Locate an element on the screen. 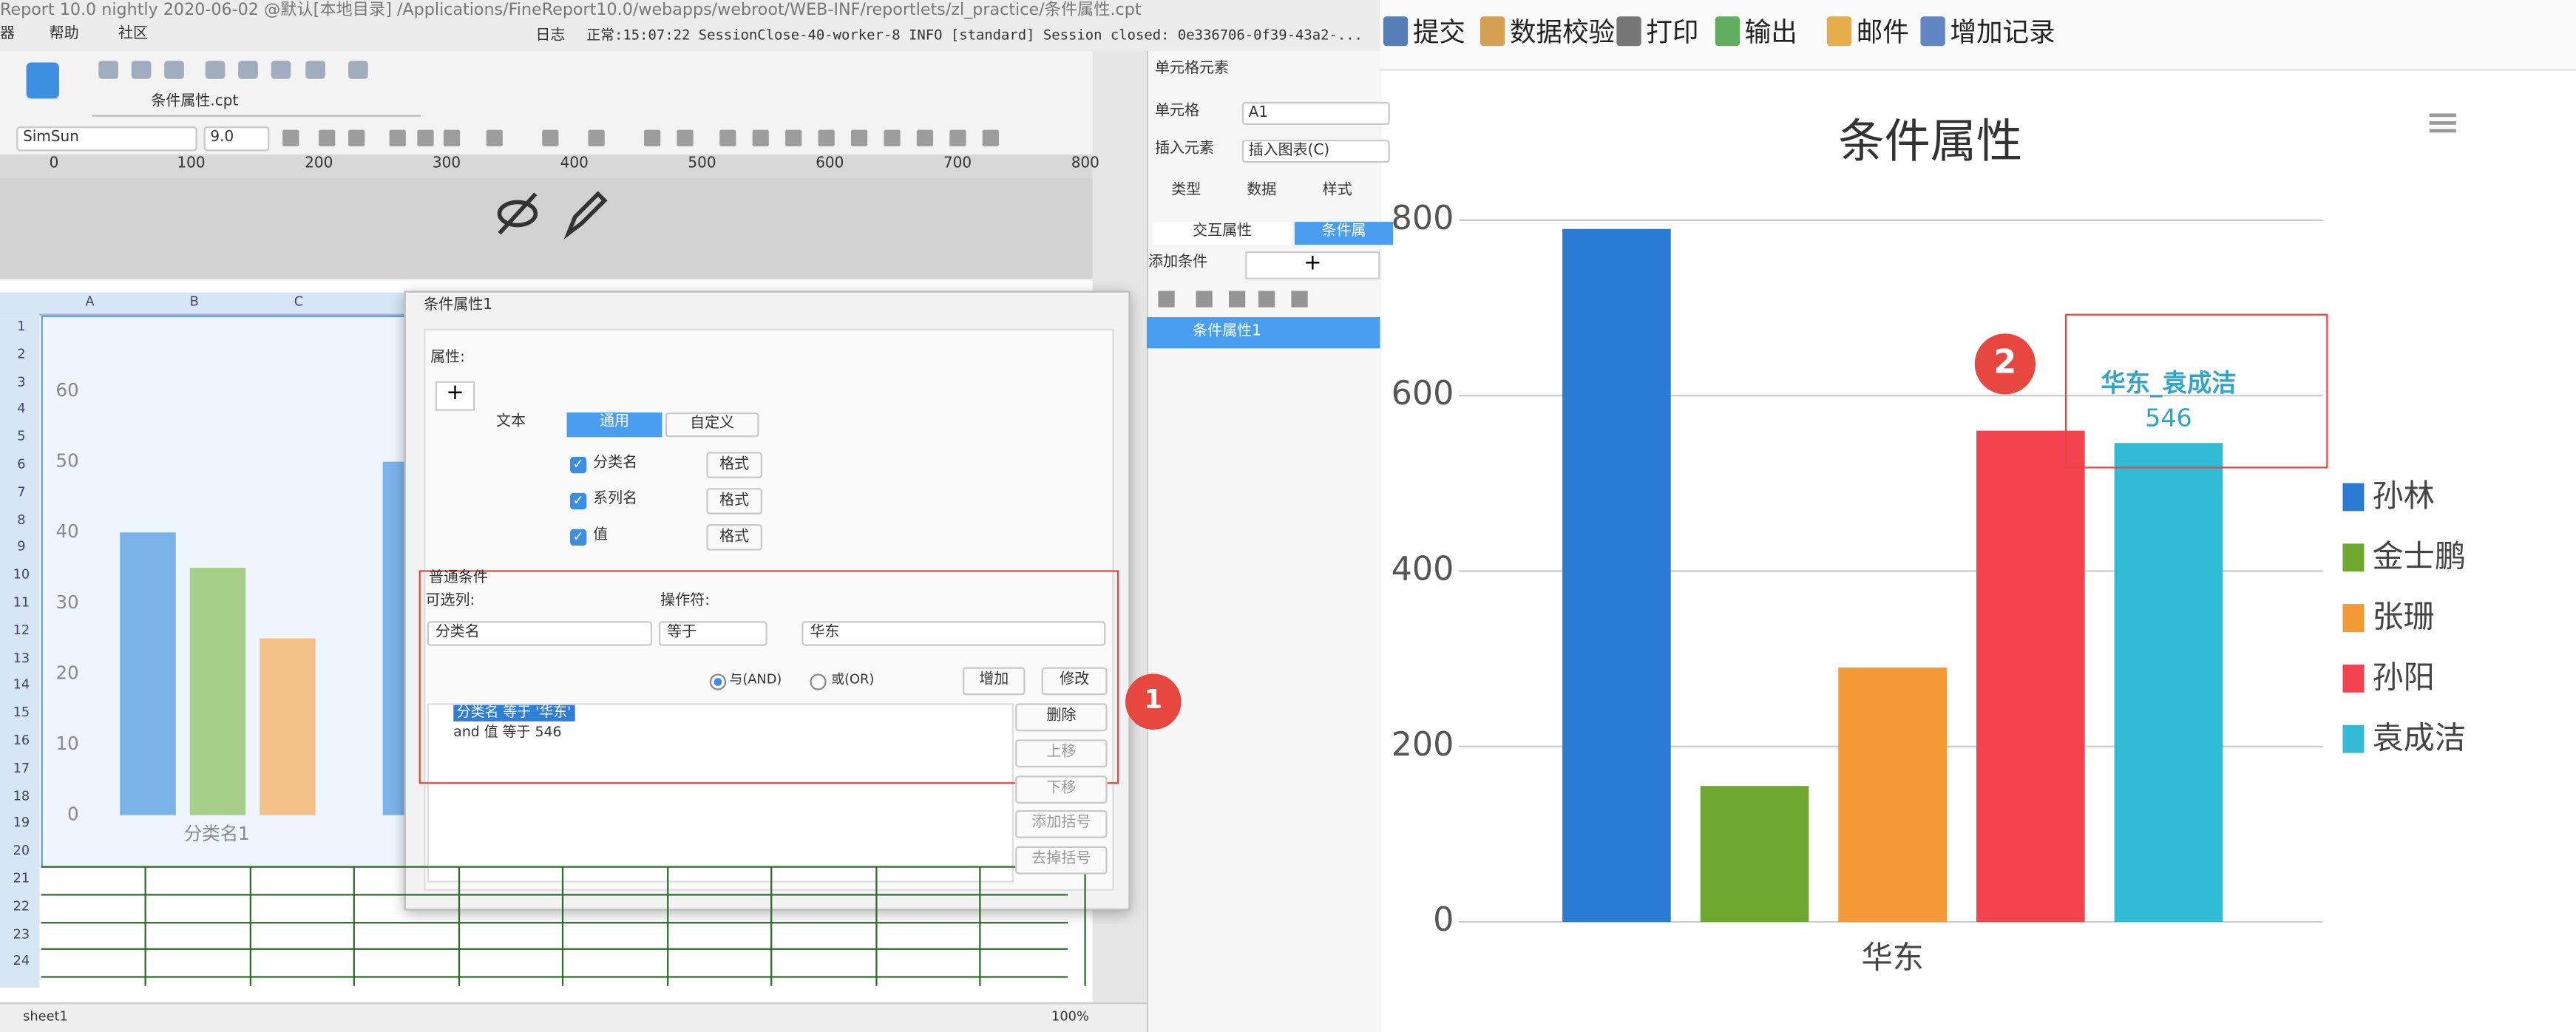 The image size is (2576, 1032). list-button: 删除 is located at coordinates (1061, 717).